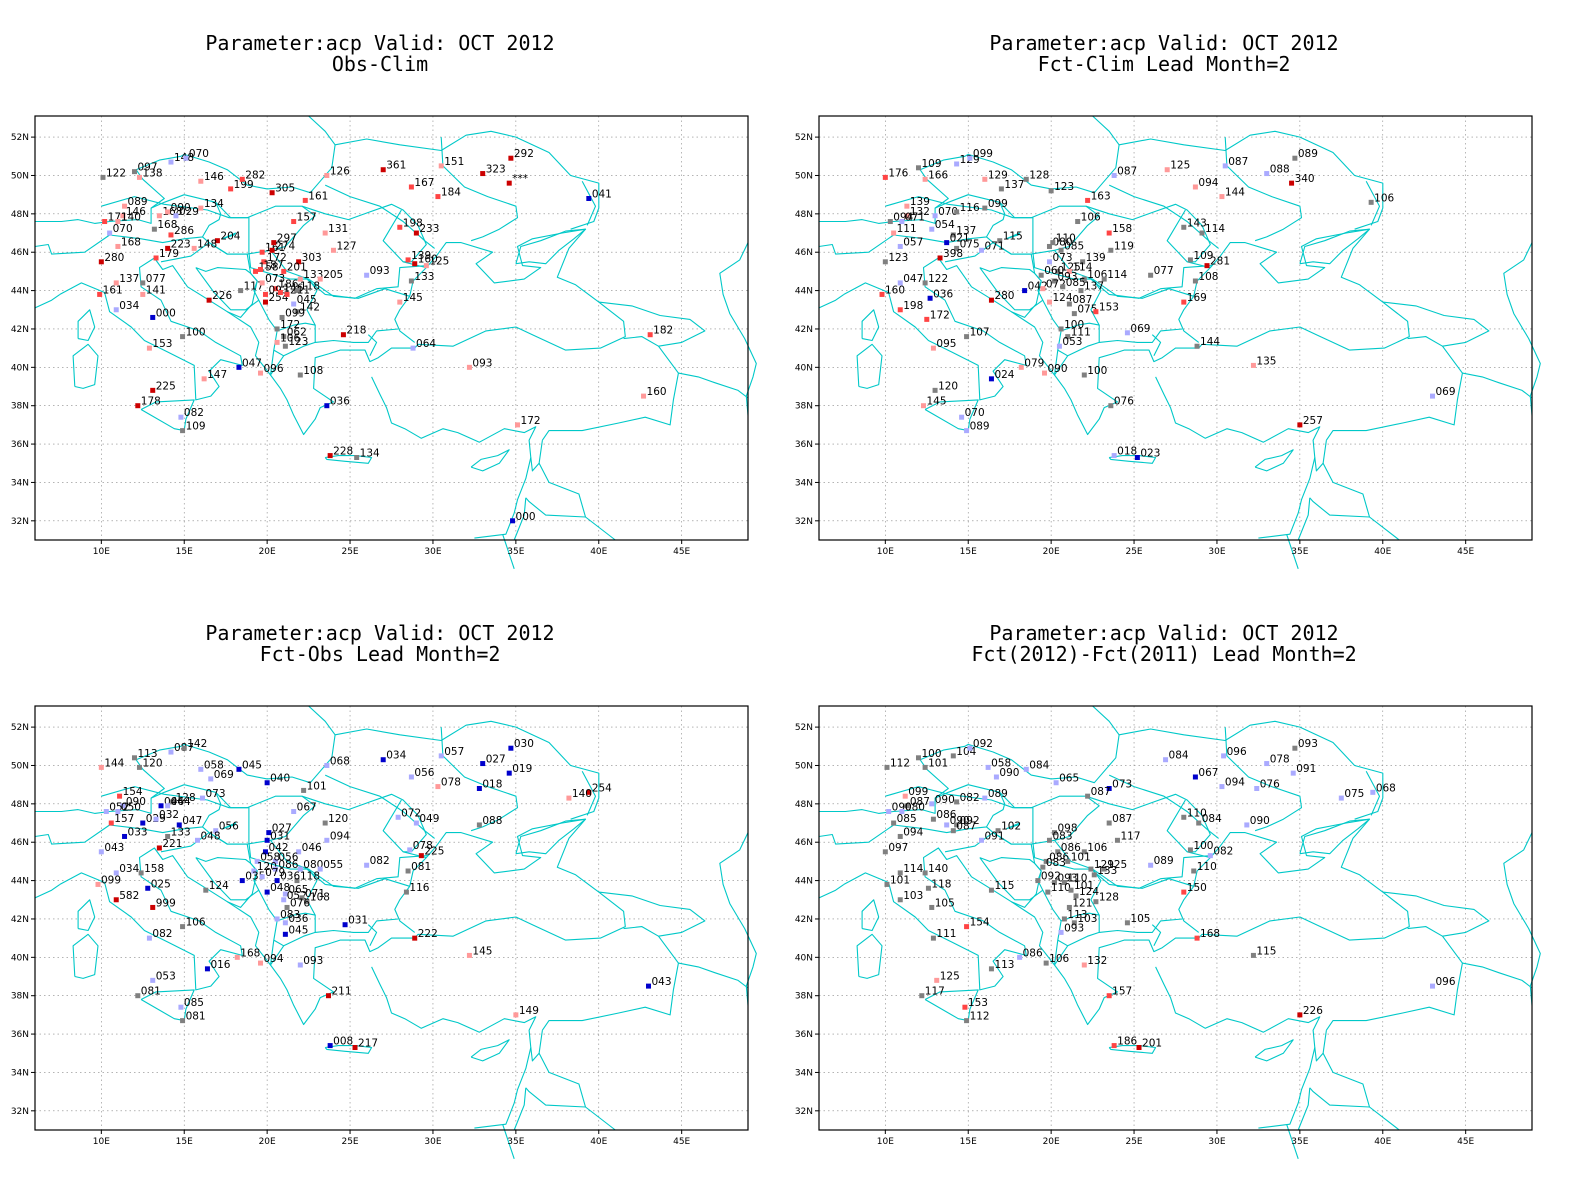 This screenshot has width=1596, height=1200. Describe the element at coordinates (1212, 819) in the screenshot. I see `station-value: 084` at that location.